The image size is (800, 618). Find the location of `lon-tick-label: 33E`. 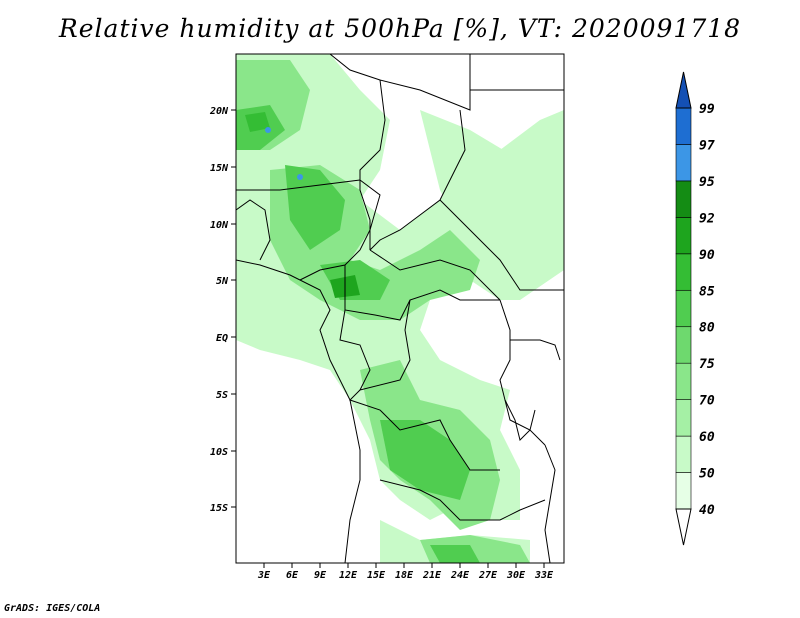

lon-tick-label: 33E is located at coordinates (544, 575).